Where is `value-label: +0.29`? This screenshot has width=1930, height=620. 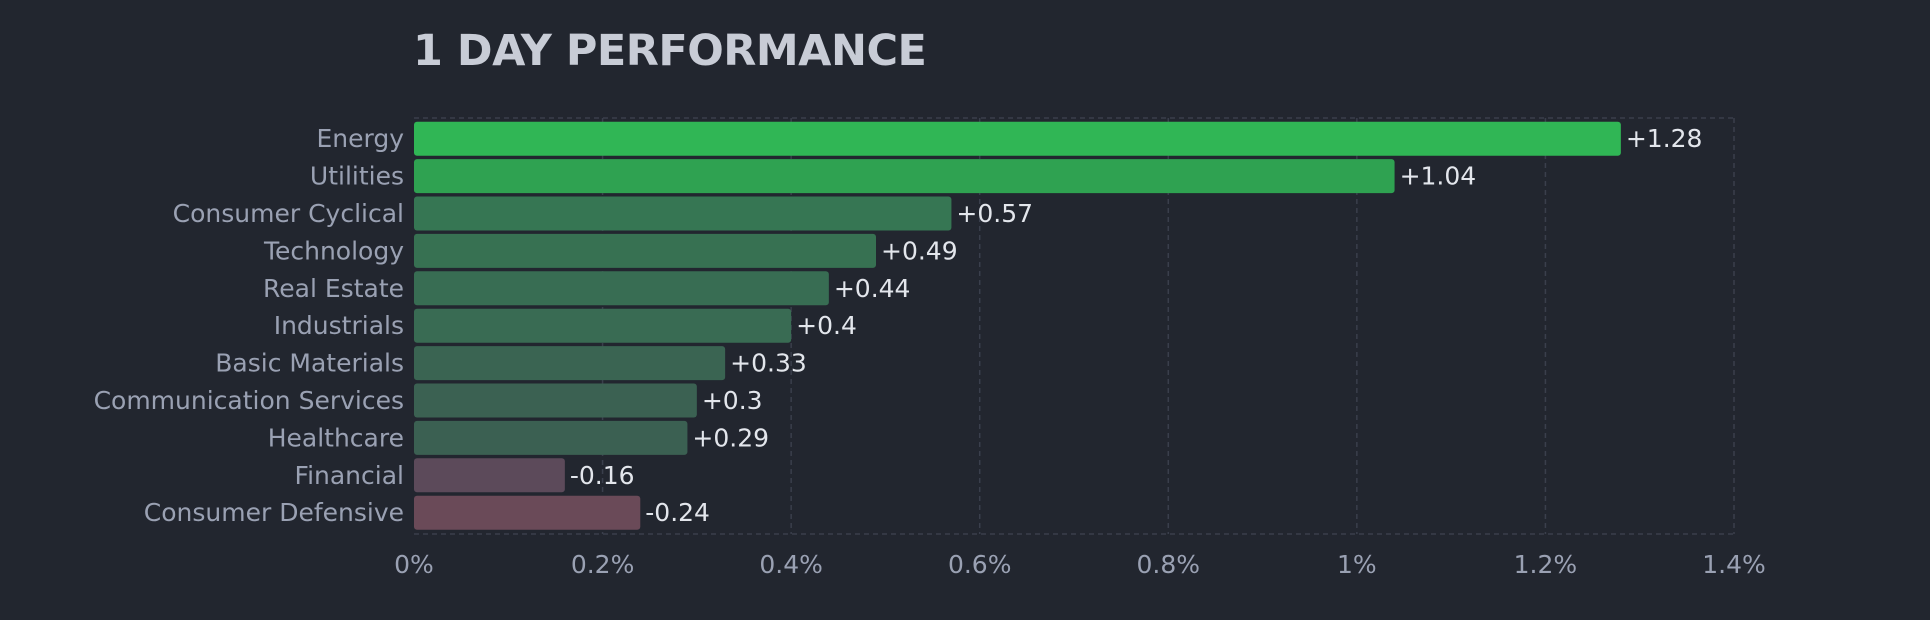
value-label: +0.29 is located at coordinates (730, 437).